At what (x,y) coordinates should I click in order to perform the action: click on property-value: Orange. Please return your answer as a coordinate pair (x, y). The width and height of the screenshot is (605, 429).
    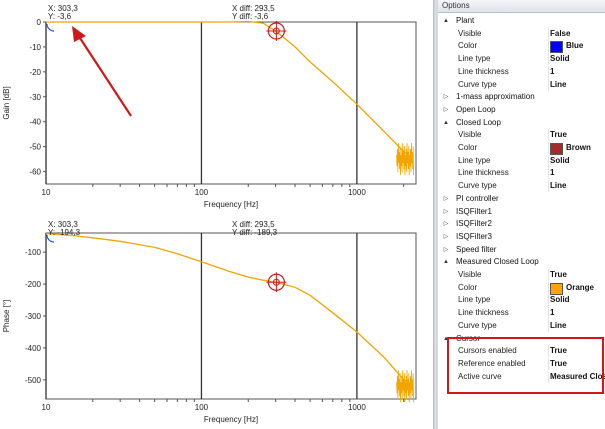
    Looking at the image, I should click on (580, 287).